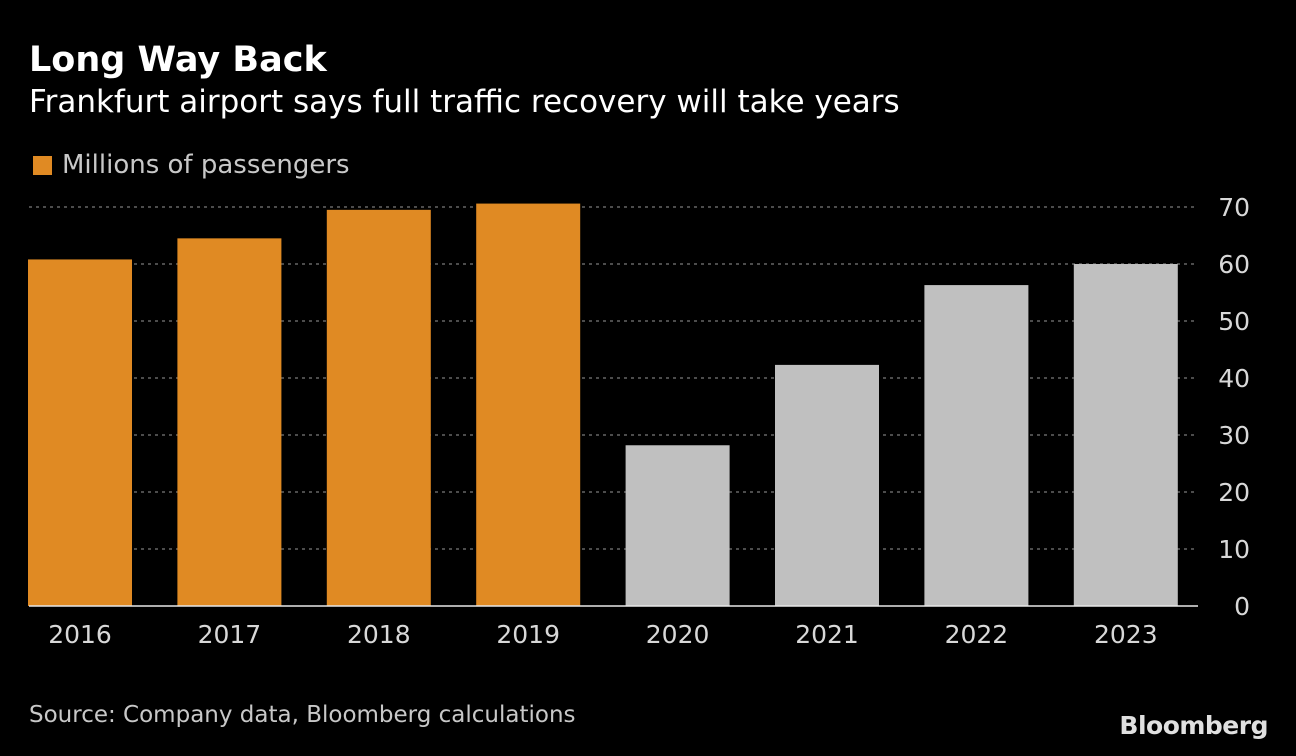 This screenshot has width=1296, height=756. I want to click on legend: Millions of passengers, so click(191, 165).